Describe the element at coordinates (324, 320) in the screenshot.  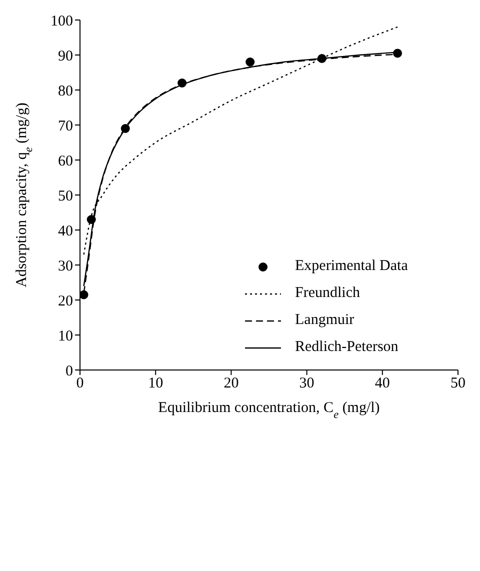
I see `legend-label: Langmuir` at that location.